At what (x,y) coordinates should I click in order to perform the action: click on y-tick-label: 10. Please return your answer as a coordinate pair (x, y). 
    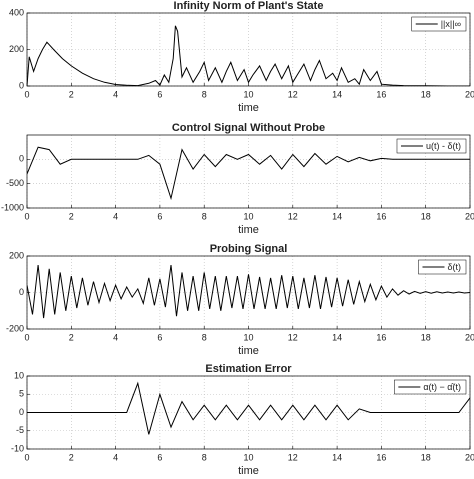
    Looking at the image, I should click on (19, 375).